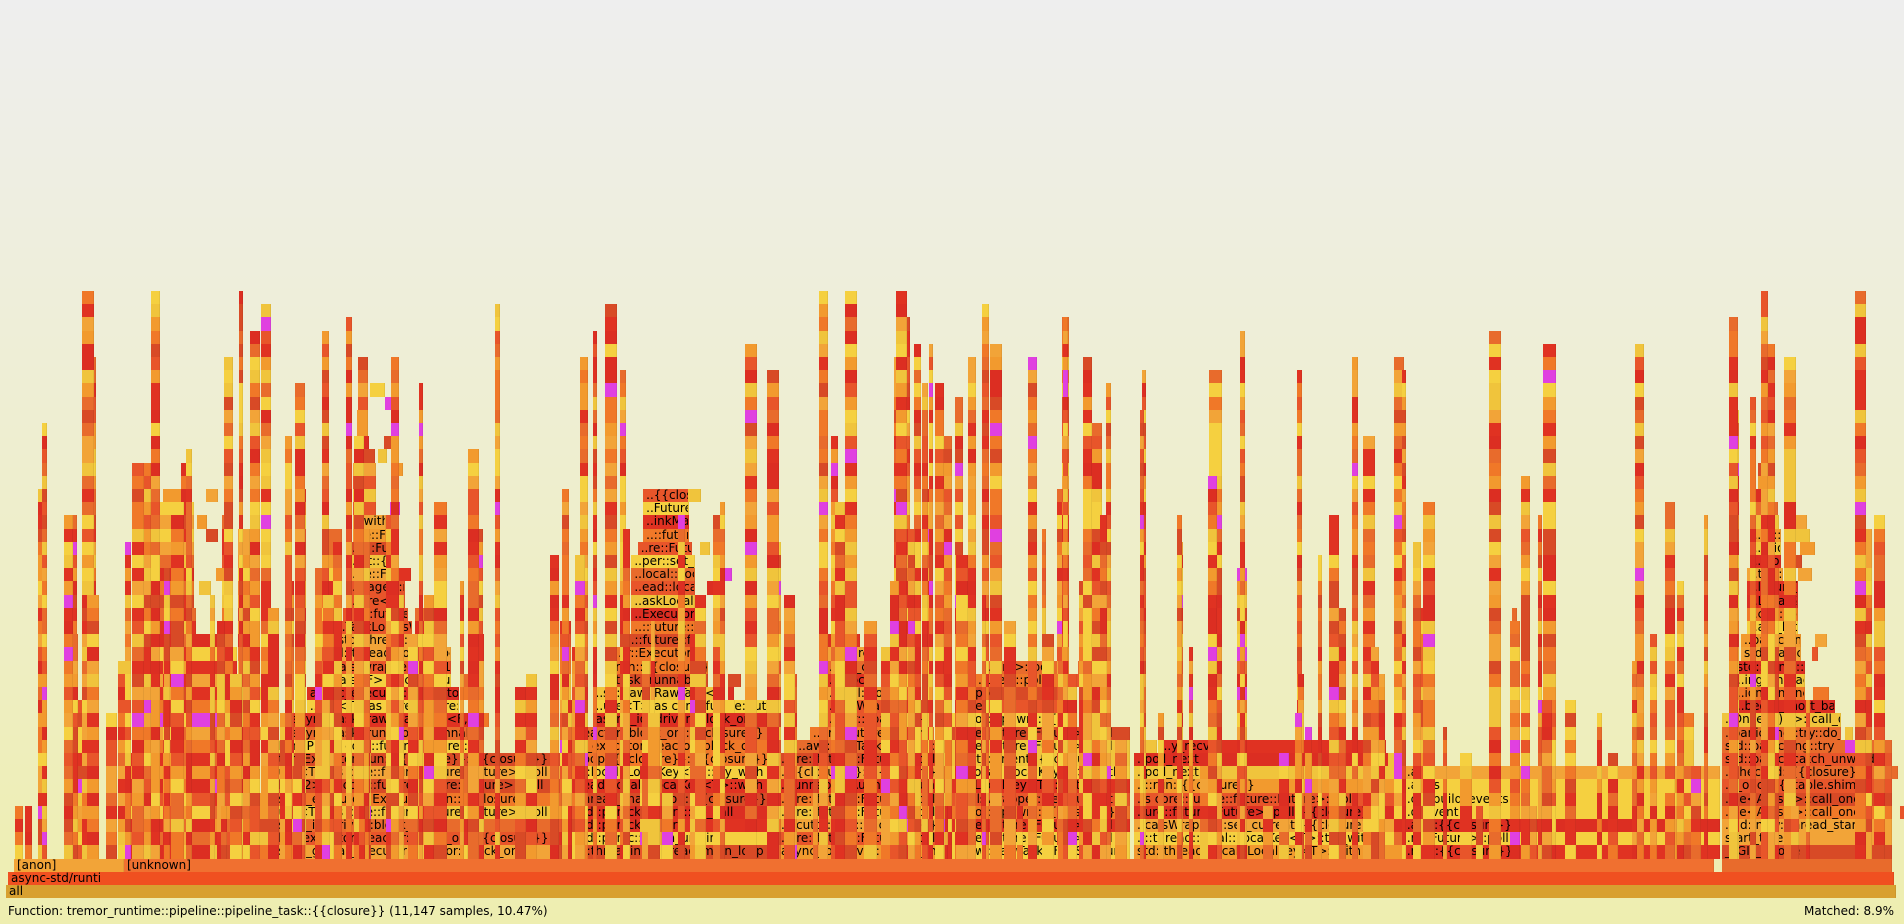  I want to click on flame-frame-2-27: ..{{closure}}, so click(666, 496).